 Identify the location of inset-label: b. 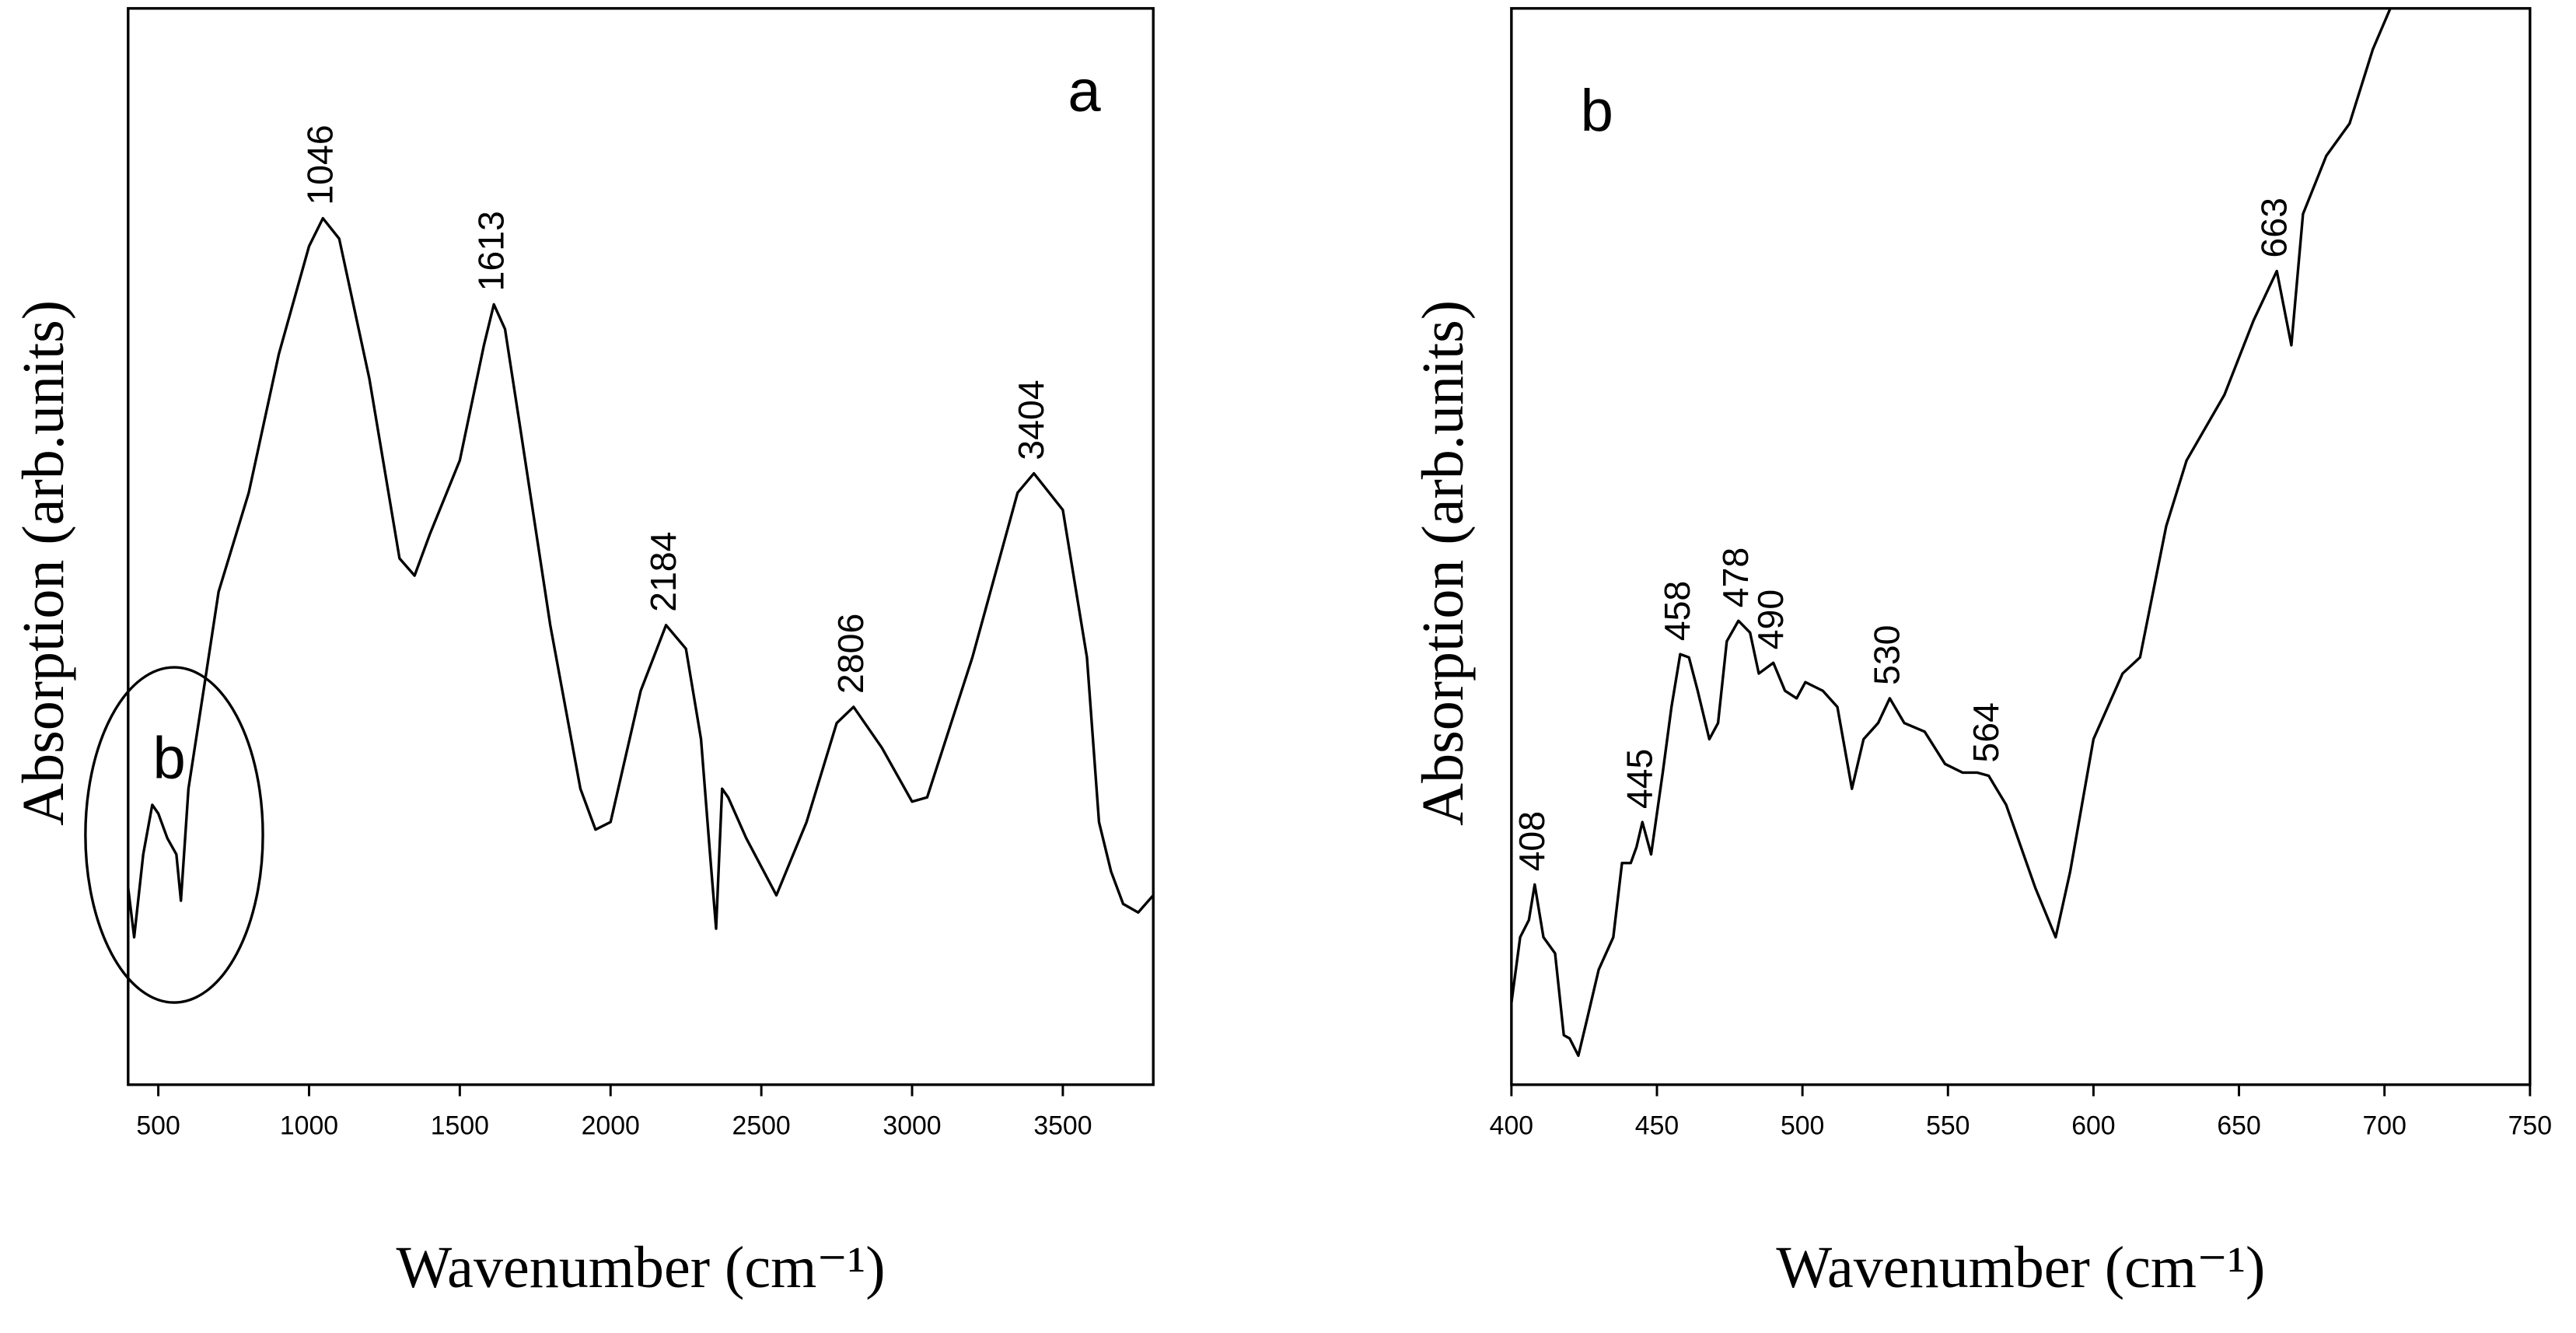
(168, 759).